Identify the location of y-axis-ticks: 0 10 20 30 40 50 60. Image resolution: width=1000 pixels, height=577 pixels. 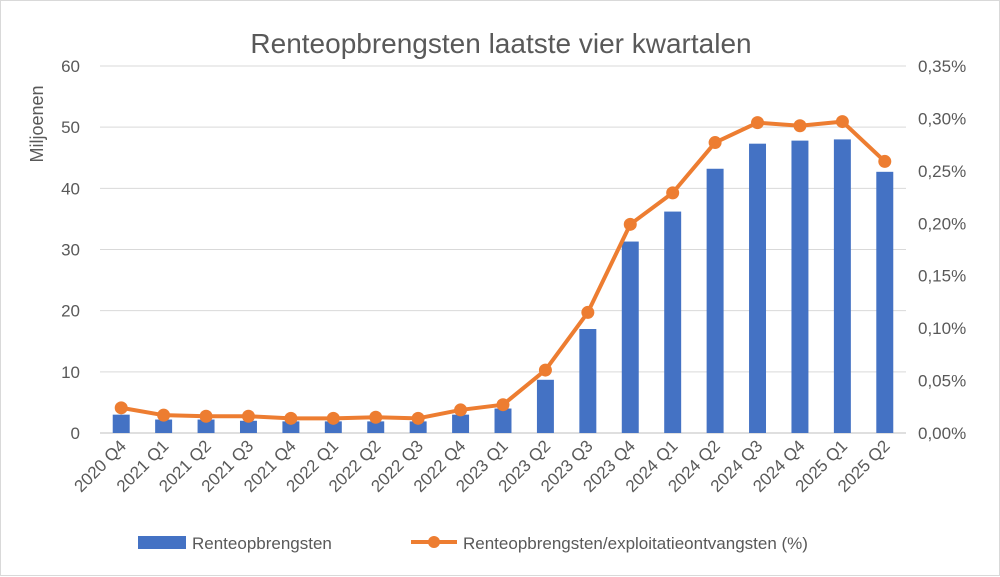
(70, 250).